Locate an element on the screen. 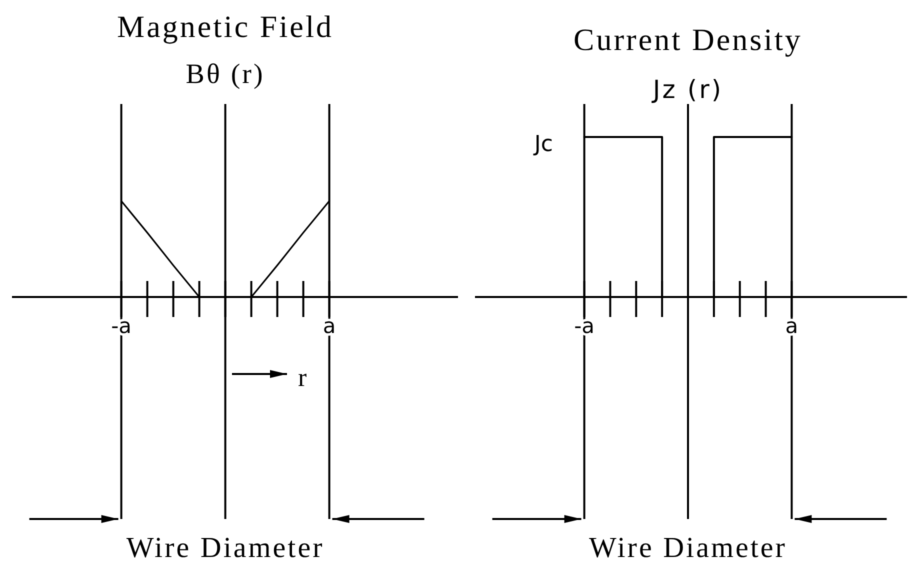 This screenshot has height=564, width=909. y-axis-title: Jz (r) is located at coordinates (687, 89).